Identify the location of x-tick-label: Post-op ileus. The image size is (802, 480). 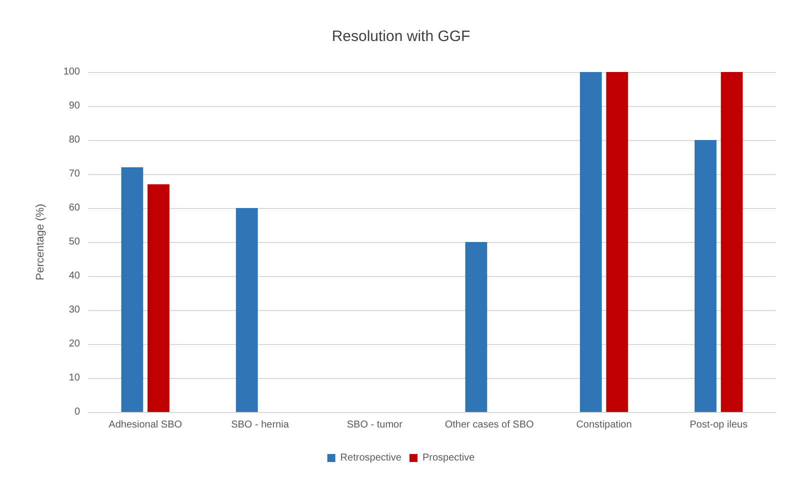
(719, 425).